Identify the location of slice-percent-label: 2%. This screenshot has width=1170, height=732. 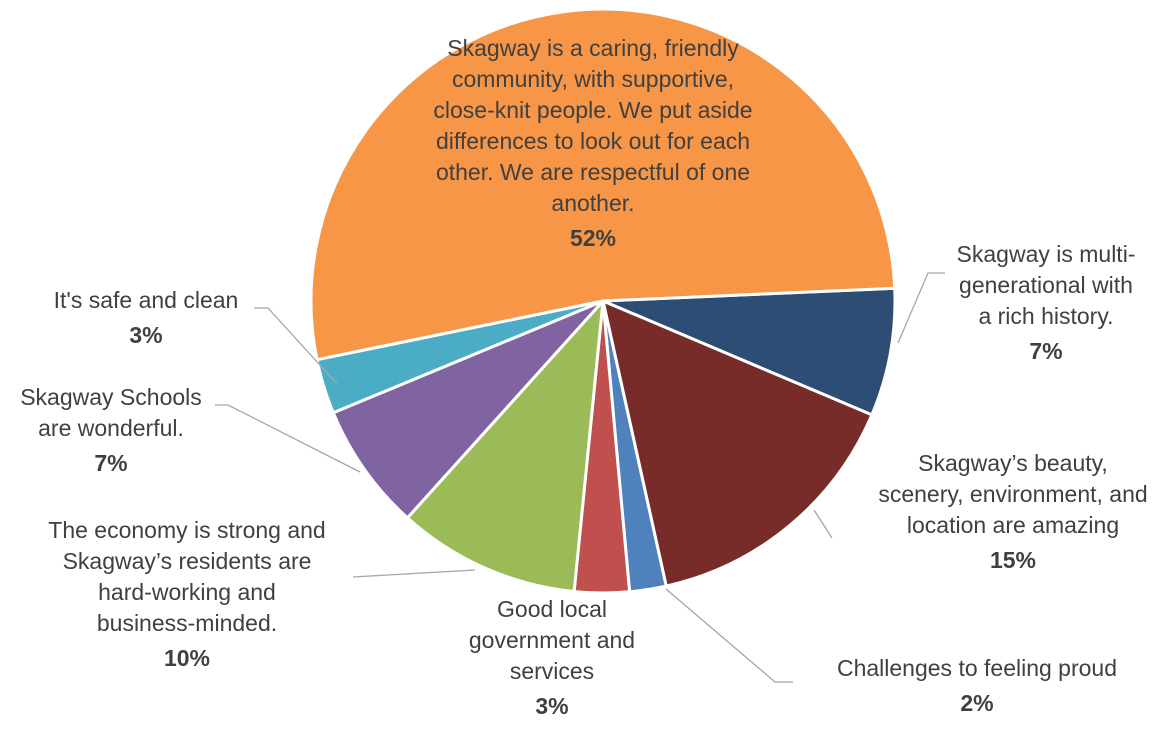
(976, 703).